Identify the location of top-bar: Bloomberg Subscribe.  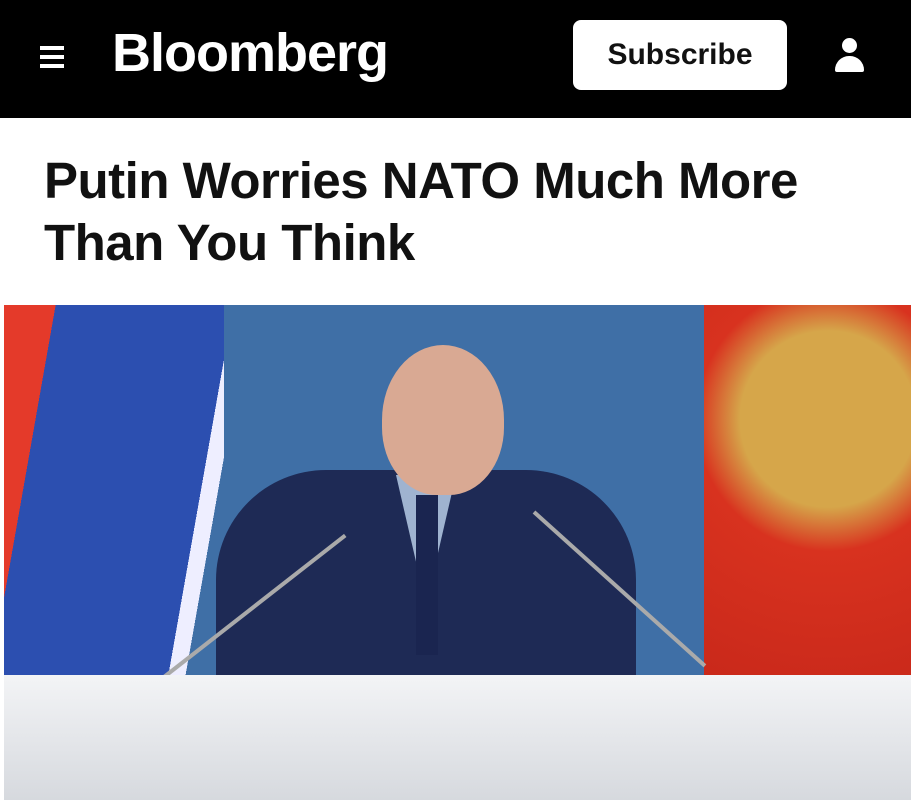
(455, 59).